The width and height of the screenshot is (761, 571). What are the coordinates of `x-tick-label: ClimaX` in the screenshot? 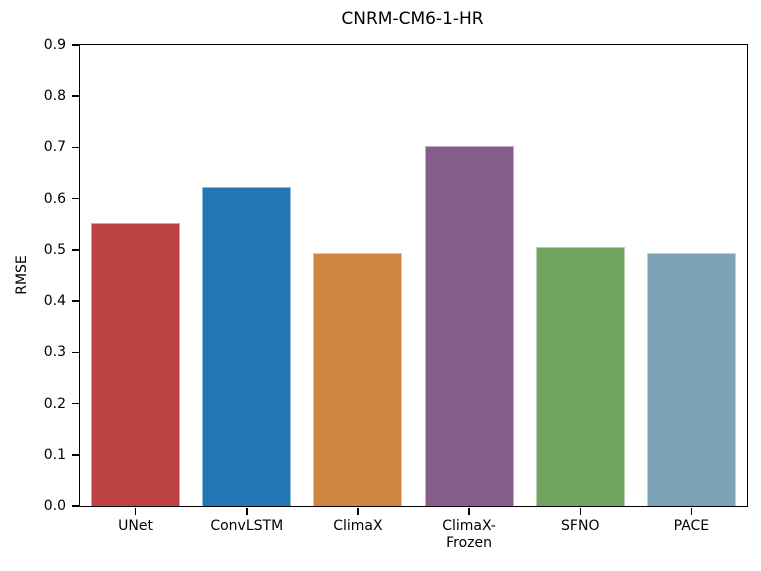 It's located at (358, 526).